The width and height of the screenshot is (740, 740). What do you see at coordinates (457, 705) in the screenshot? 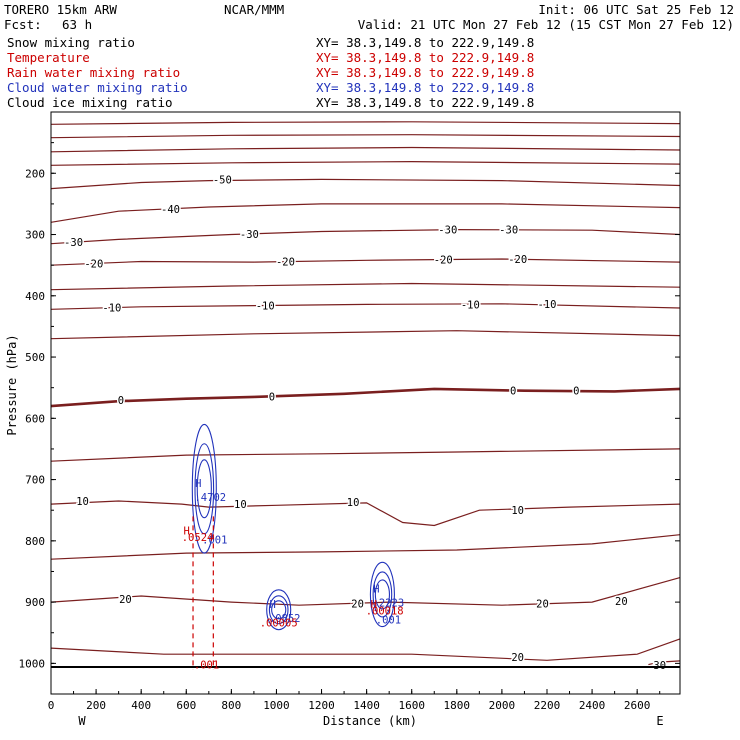
I see `x-tick-label-9: 1800` at bounding box center [457, 705].